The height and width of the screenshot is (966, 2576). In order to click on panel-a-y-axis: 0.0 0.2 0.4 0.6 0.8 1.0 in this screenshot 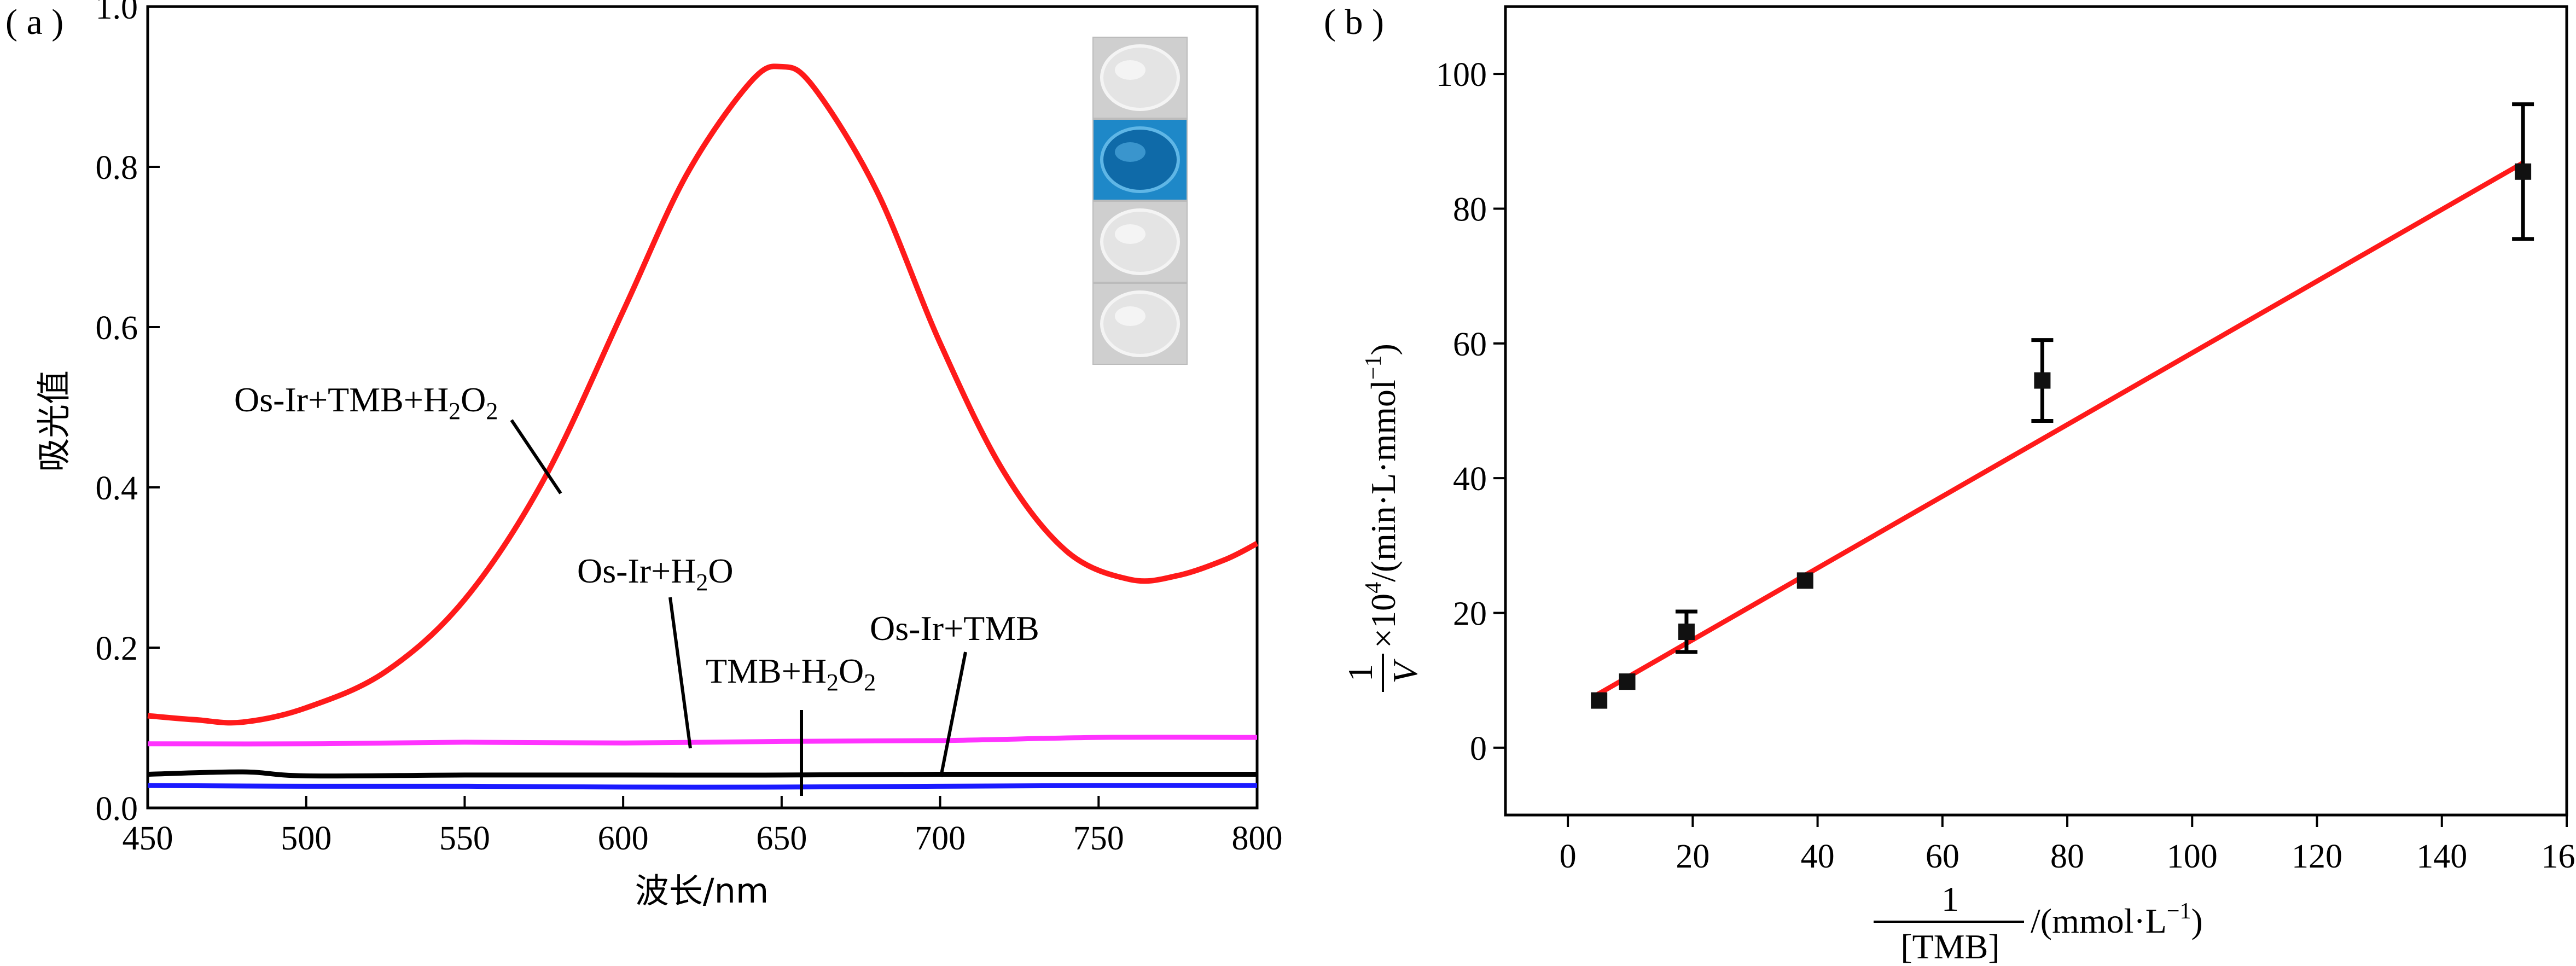, I will do `click(128, 414)`.